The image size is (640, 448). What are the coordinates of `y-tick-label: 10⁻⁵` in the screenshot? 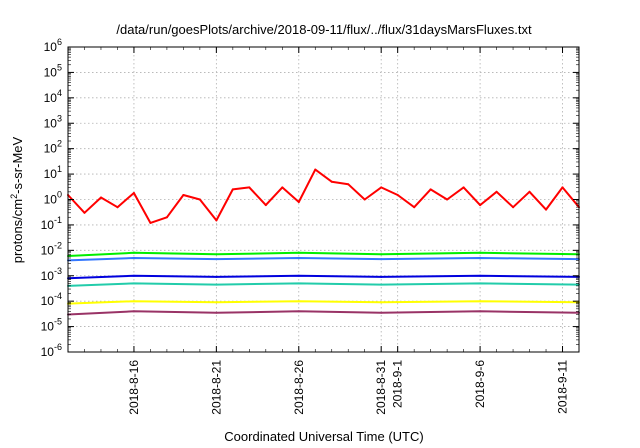 It's located at (51, 325).